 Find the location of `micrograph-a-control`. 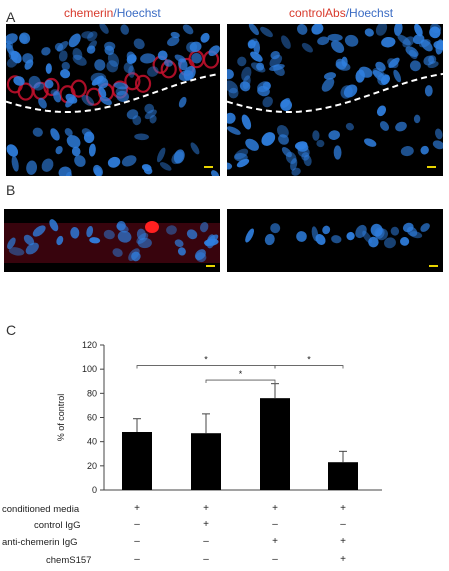

micrograph-a-control is located at coordinates (335, 100).